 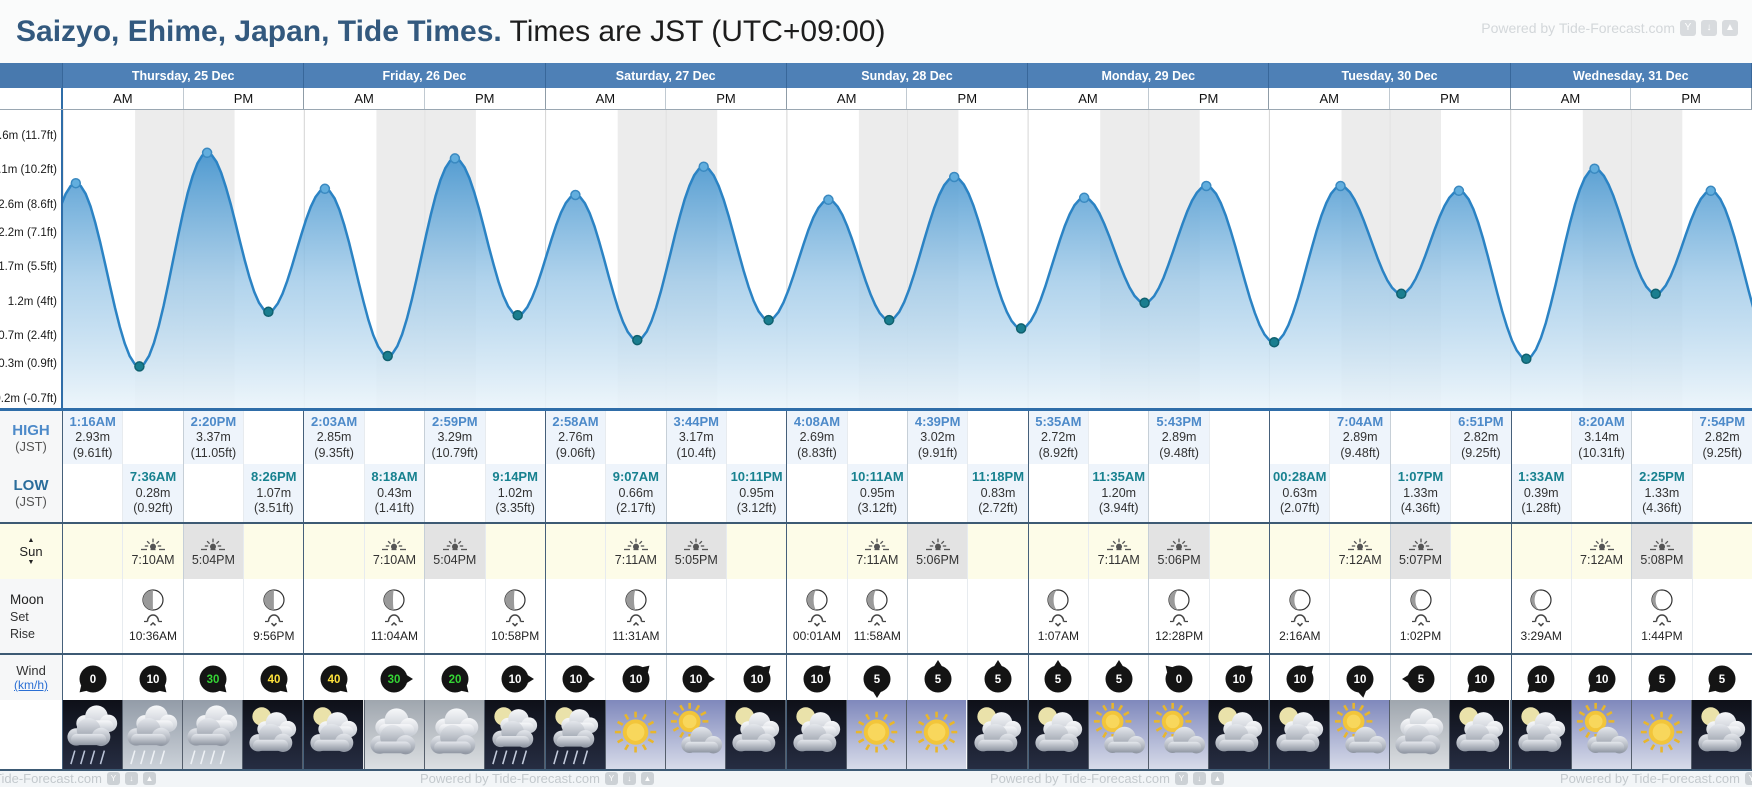 I want to click on moon-day-6: 3:29AM 1:44PM, so click(x=1632, y=616).